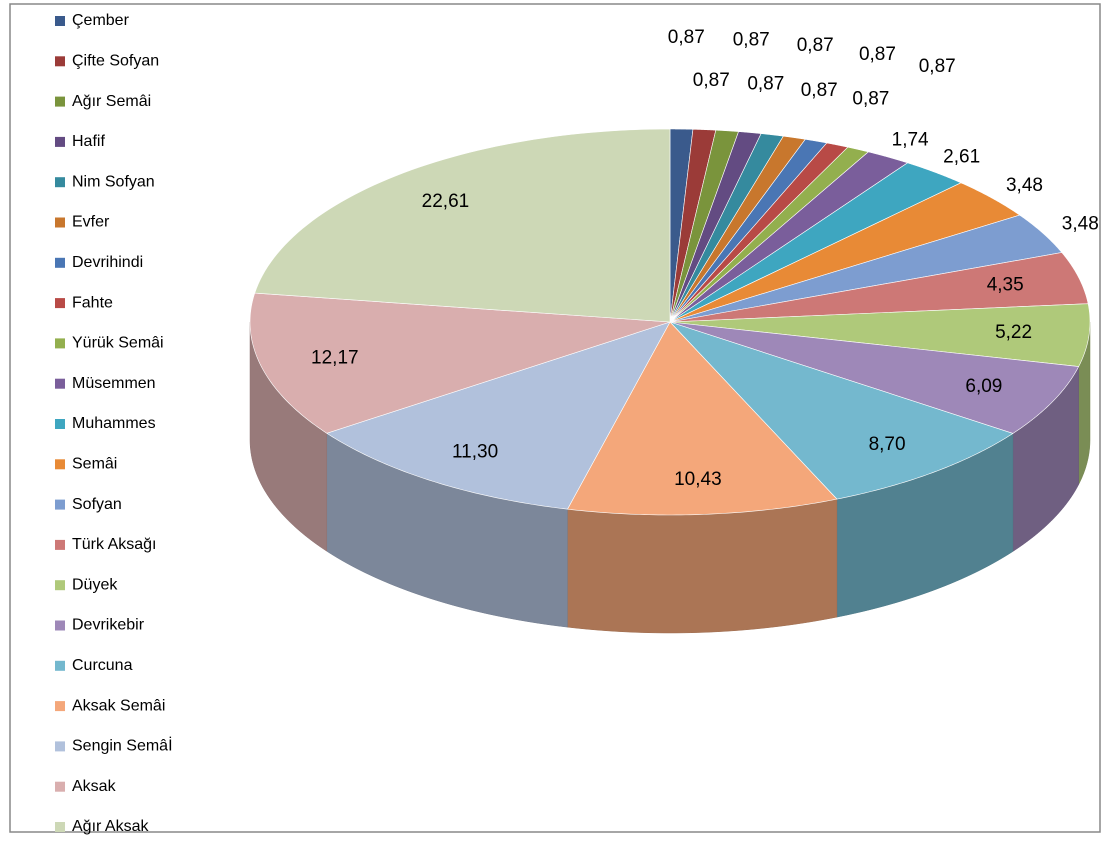 Image resolution: width=1105 pixels, height=842 pixels. Describe the element at coordinates (446, 201) in the screenshot. I see `data-label: 22,61` at that location.